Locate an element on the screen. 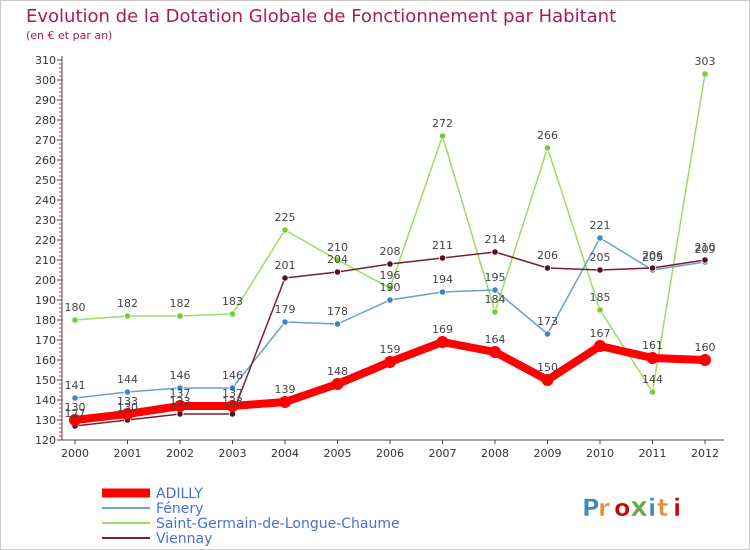 Image resolution: width=750 pixels, height=550 pixels. y-tick-label: 300 is located at coordinates (45, 80).